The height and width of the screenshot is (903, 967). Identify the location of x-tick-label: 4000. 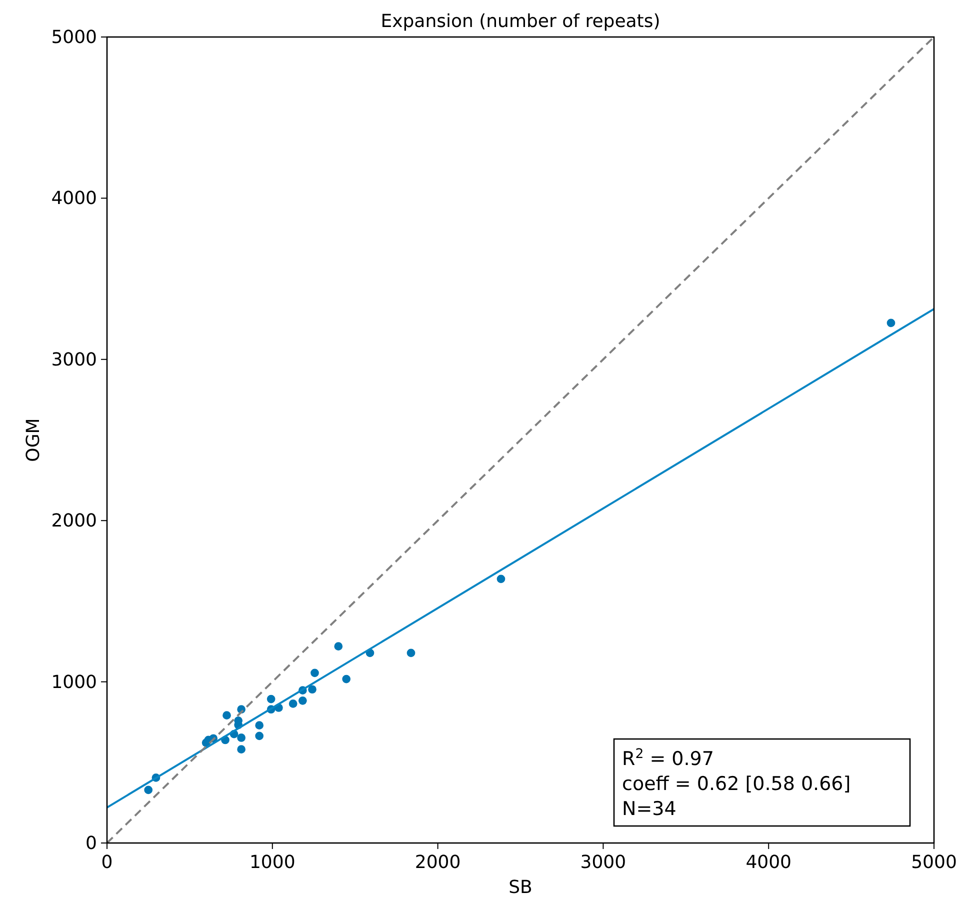
(769, 862).